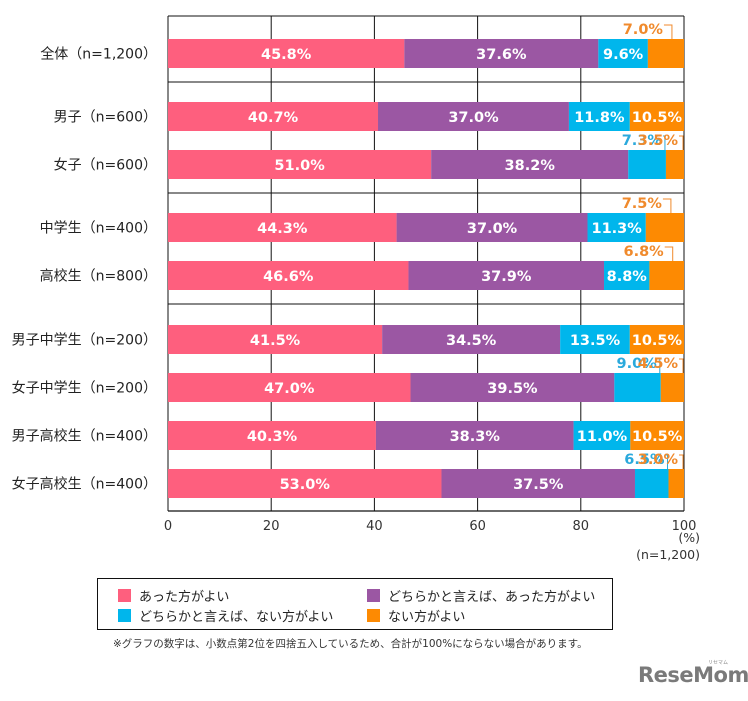 Image resolution: width=748 pixels, height=701 pixels. I want to click on data-label-callout: 6.8%, so click(643, 252).